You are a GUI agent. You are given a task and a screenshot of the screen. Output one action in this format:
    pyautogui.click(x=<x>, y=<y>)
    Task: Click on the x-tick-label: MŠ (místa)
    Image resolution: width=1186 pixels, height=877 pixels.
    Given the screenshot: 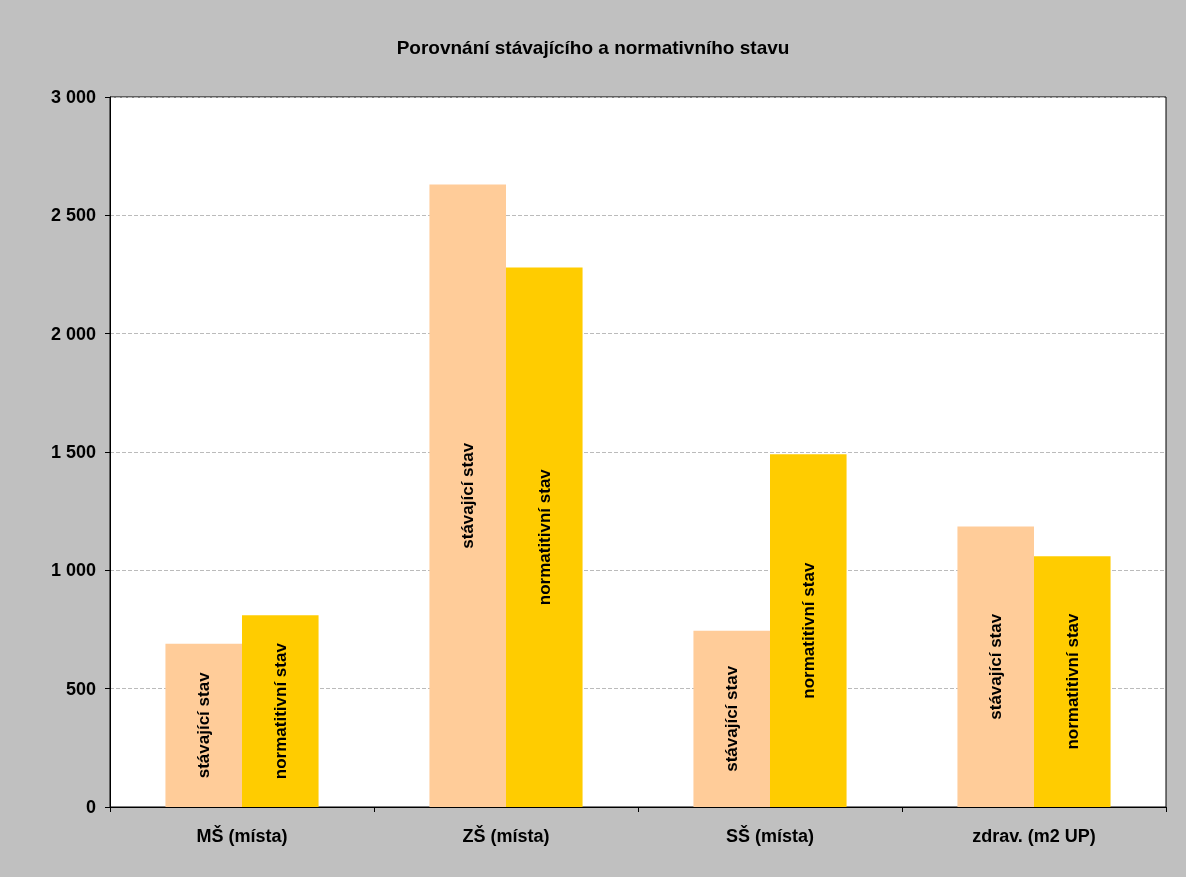 What is the action you would take?
    pyautogui.click(x=242, y=835)
    